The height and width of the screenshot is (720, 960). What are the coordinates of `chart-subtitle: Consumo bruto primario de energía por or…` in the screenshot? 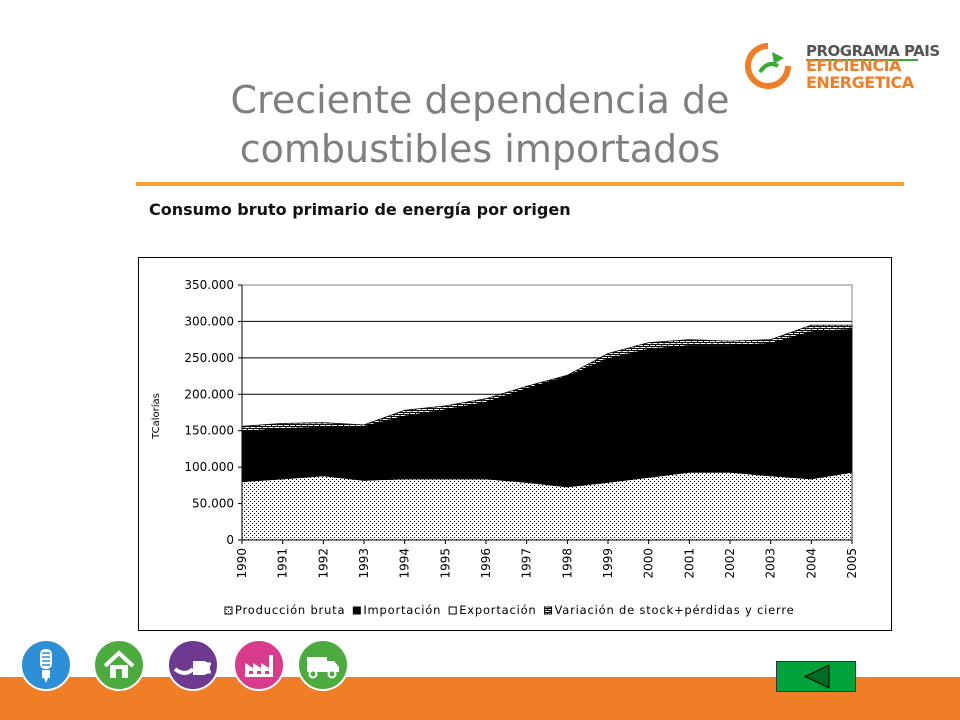 It's located at (360, 209).